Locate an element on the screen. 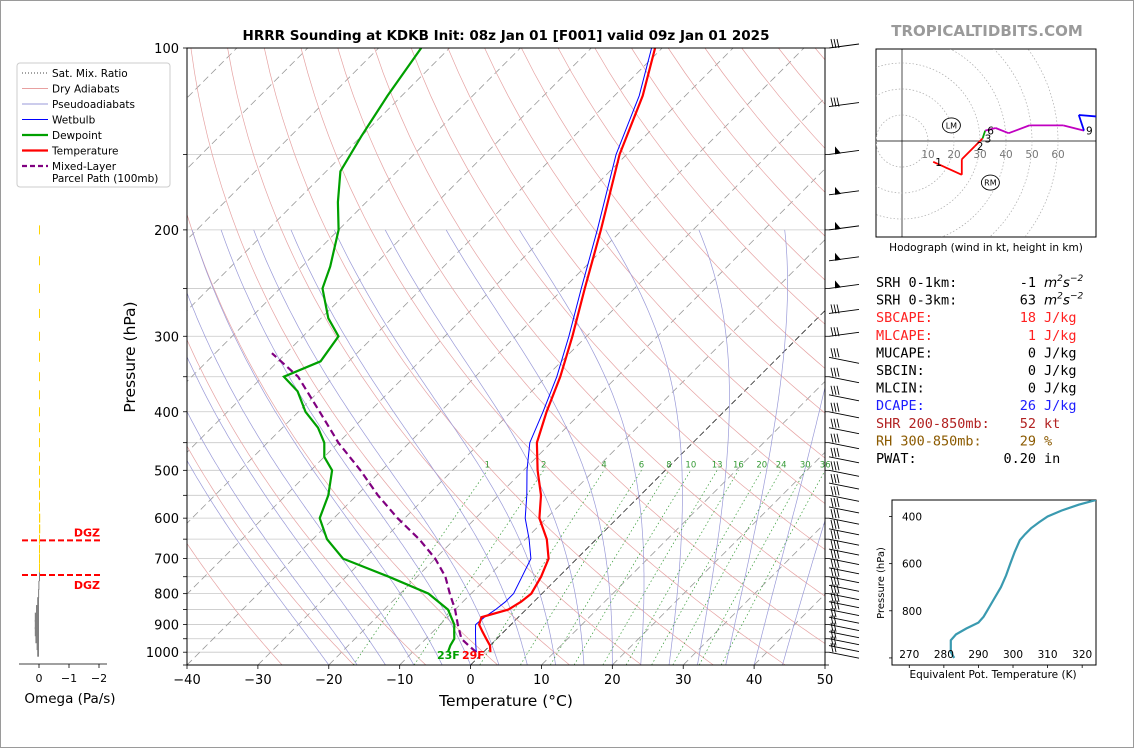 This screenshot has height=748, width=1134. watermark: TROPICALTIDBITS.COM is located at coordinates (987, 31).